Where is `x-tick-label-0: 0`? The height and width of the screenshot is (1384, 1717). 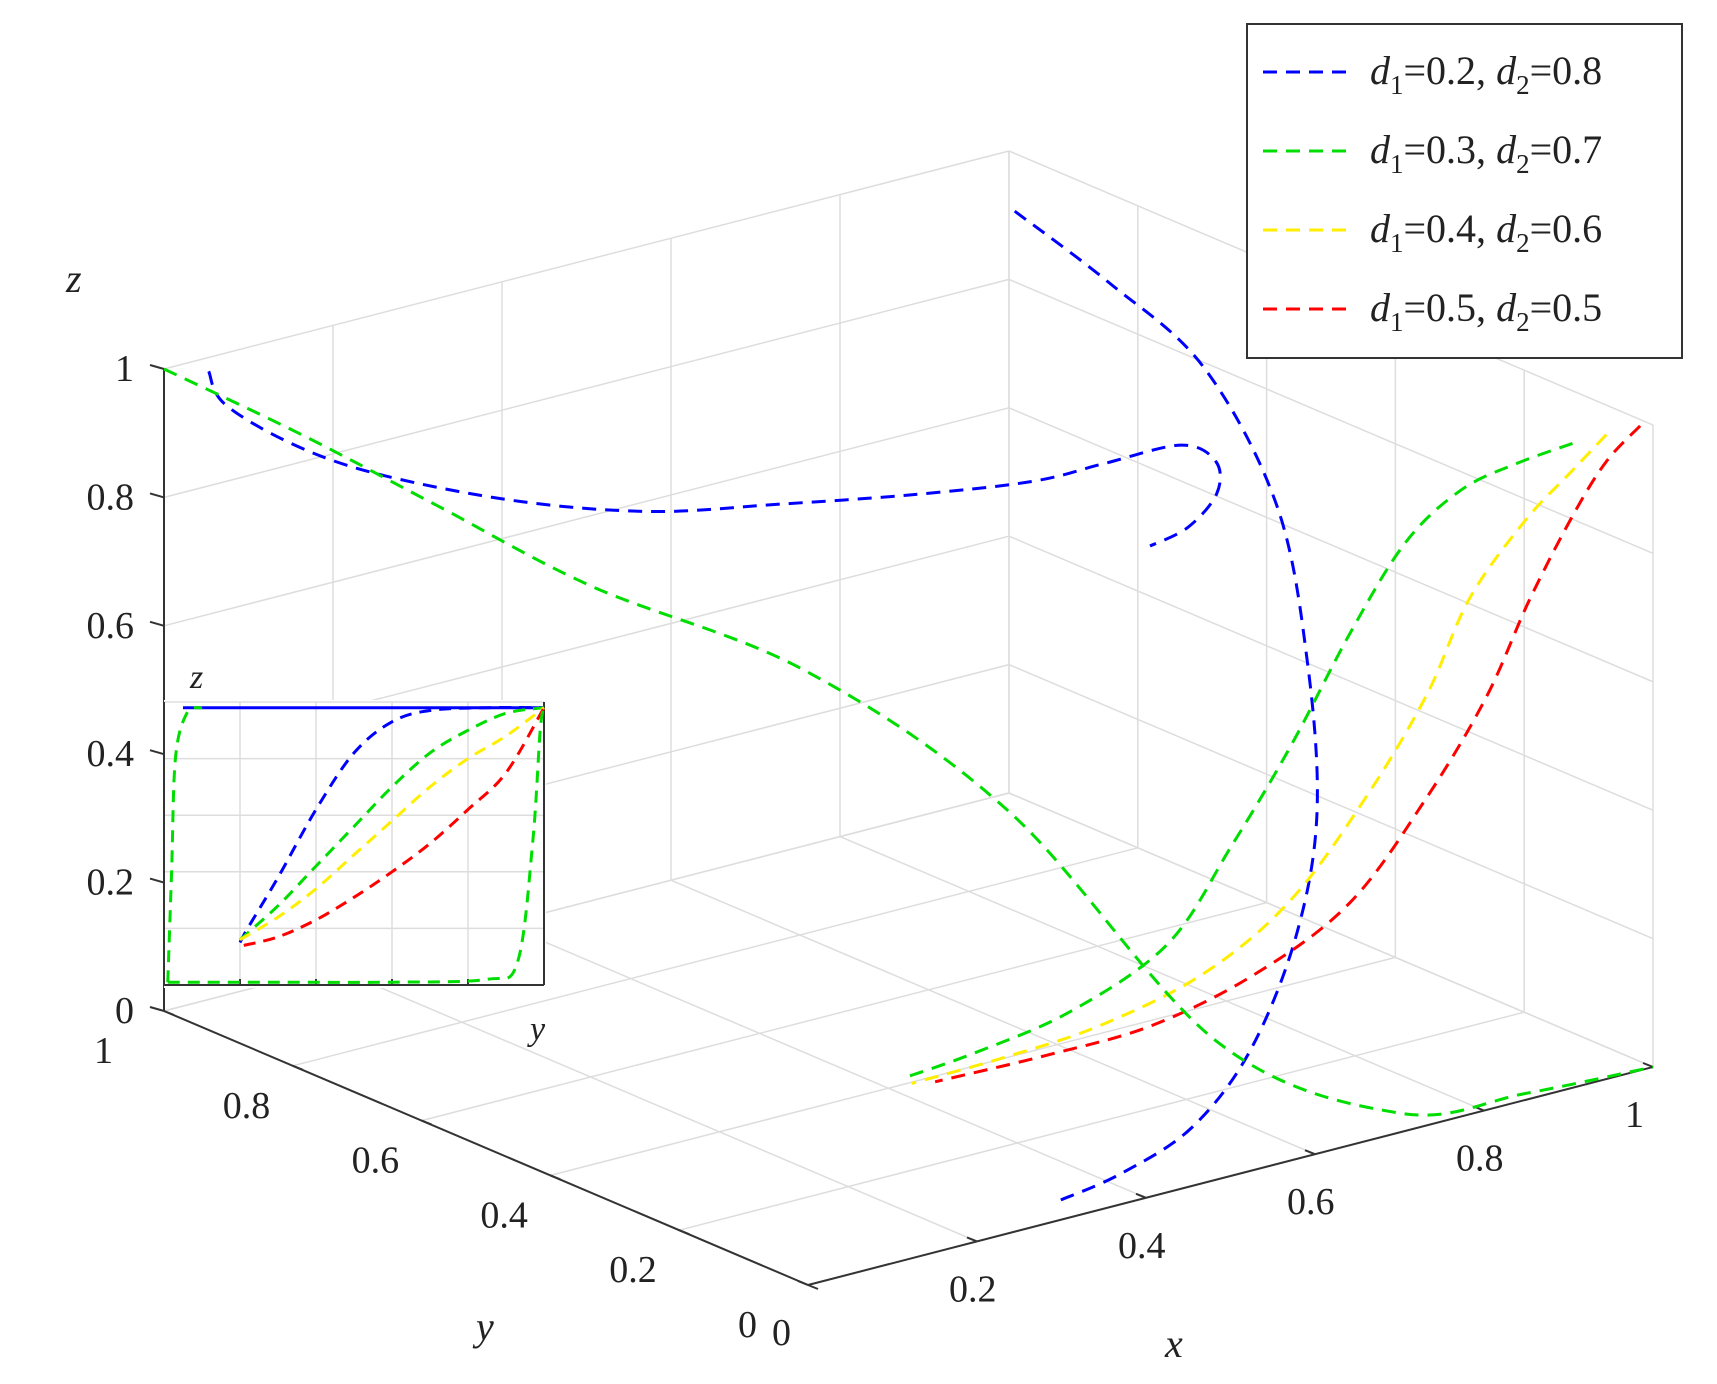
x-tick-label-0: 0 is located at coordinates (781, 1333).